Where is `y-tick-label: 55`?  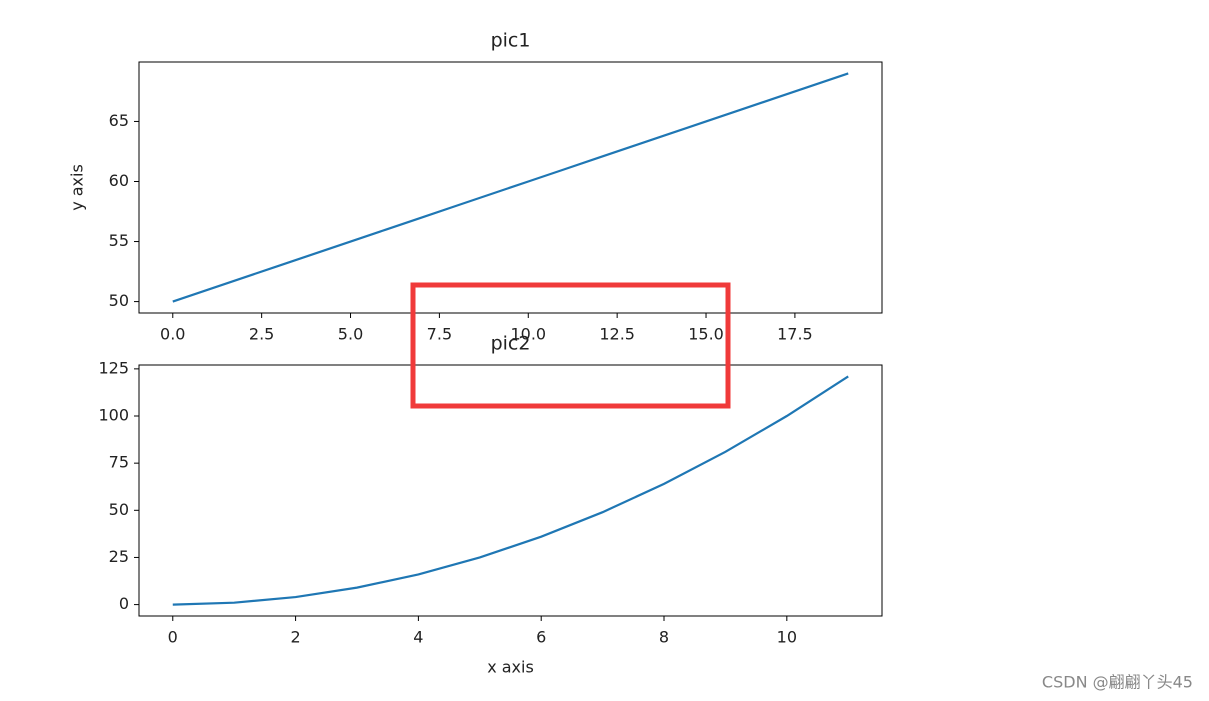 y-tick-label: 55 is located at coordinates (119, 240).